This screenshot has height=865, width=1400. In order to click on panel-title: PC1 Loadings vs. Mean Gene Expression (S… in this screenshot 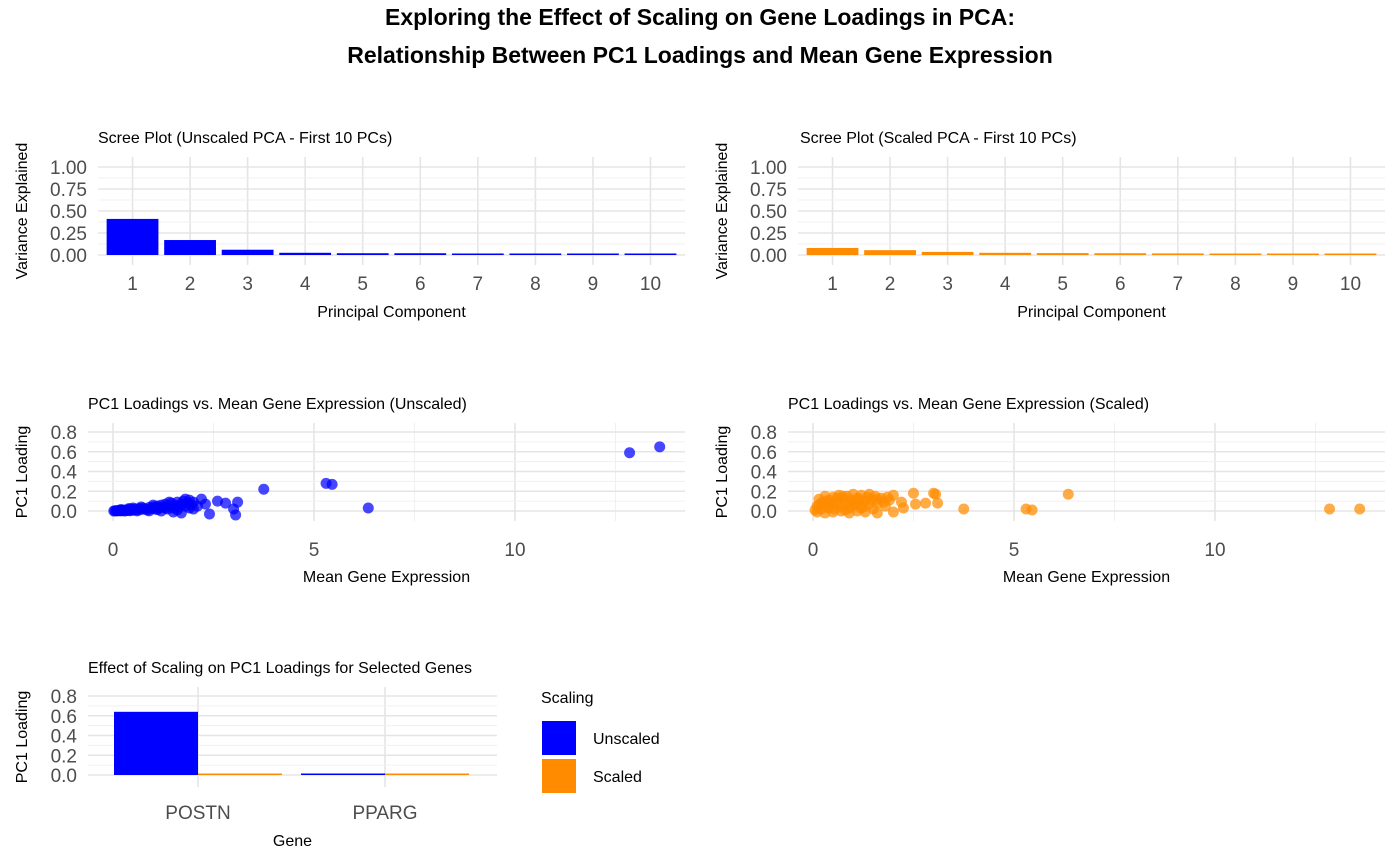, I will do `click(968, 404)`.